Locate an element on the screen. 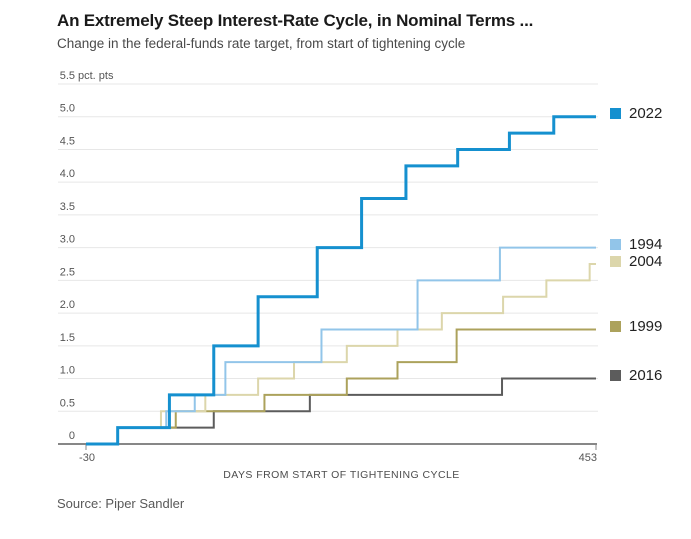 Image resolution: width=691 pixels, height=539 pixels. y-tick-label-3.0: 3.0 is located at coordinates (67, 240).